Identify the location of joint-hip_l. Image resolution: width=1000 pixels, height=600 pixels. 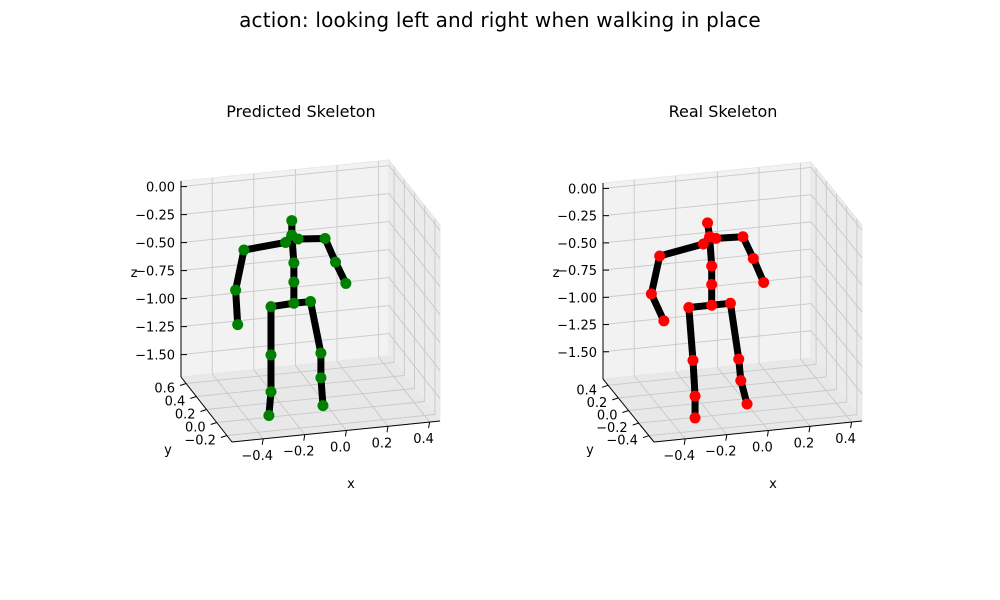
(271, 307).